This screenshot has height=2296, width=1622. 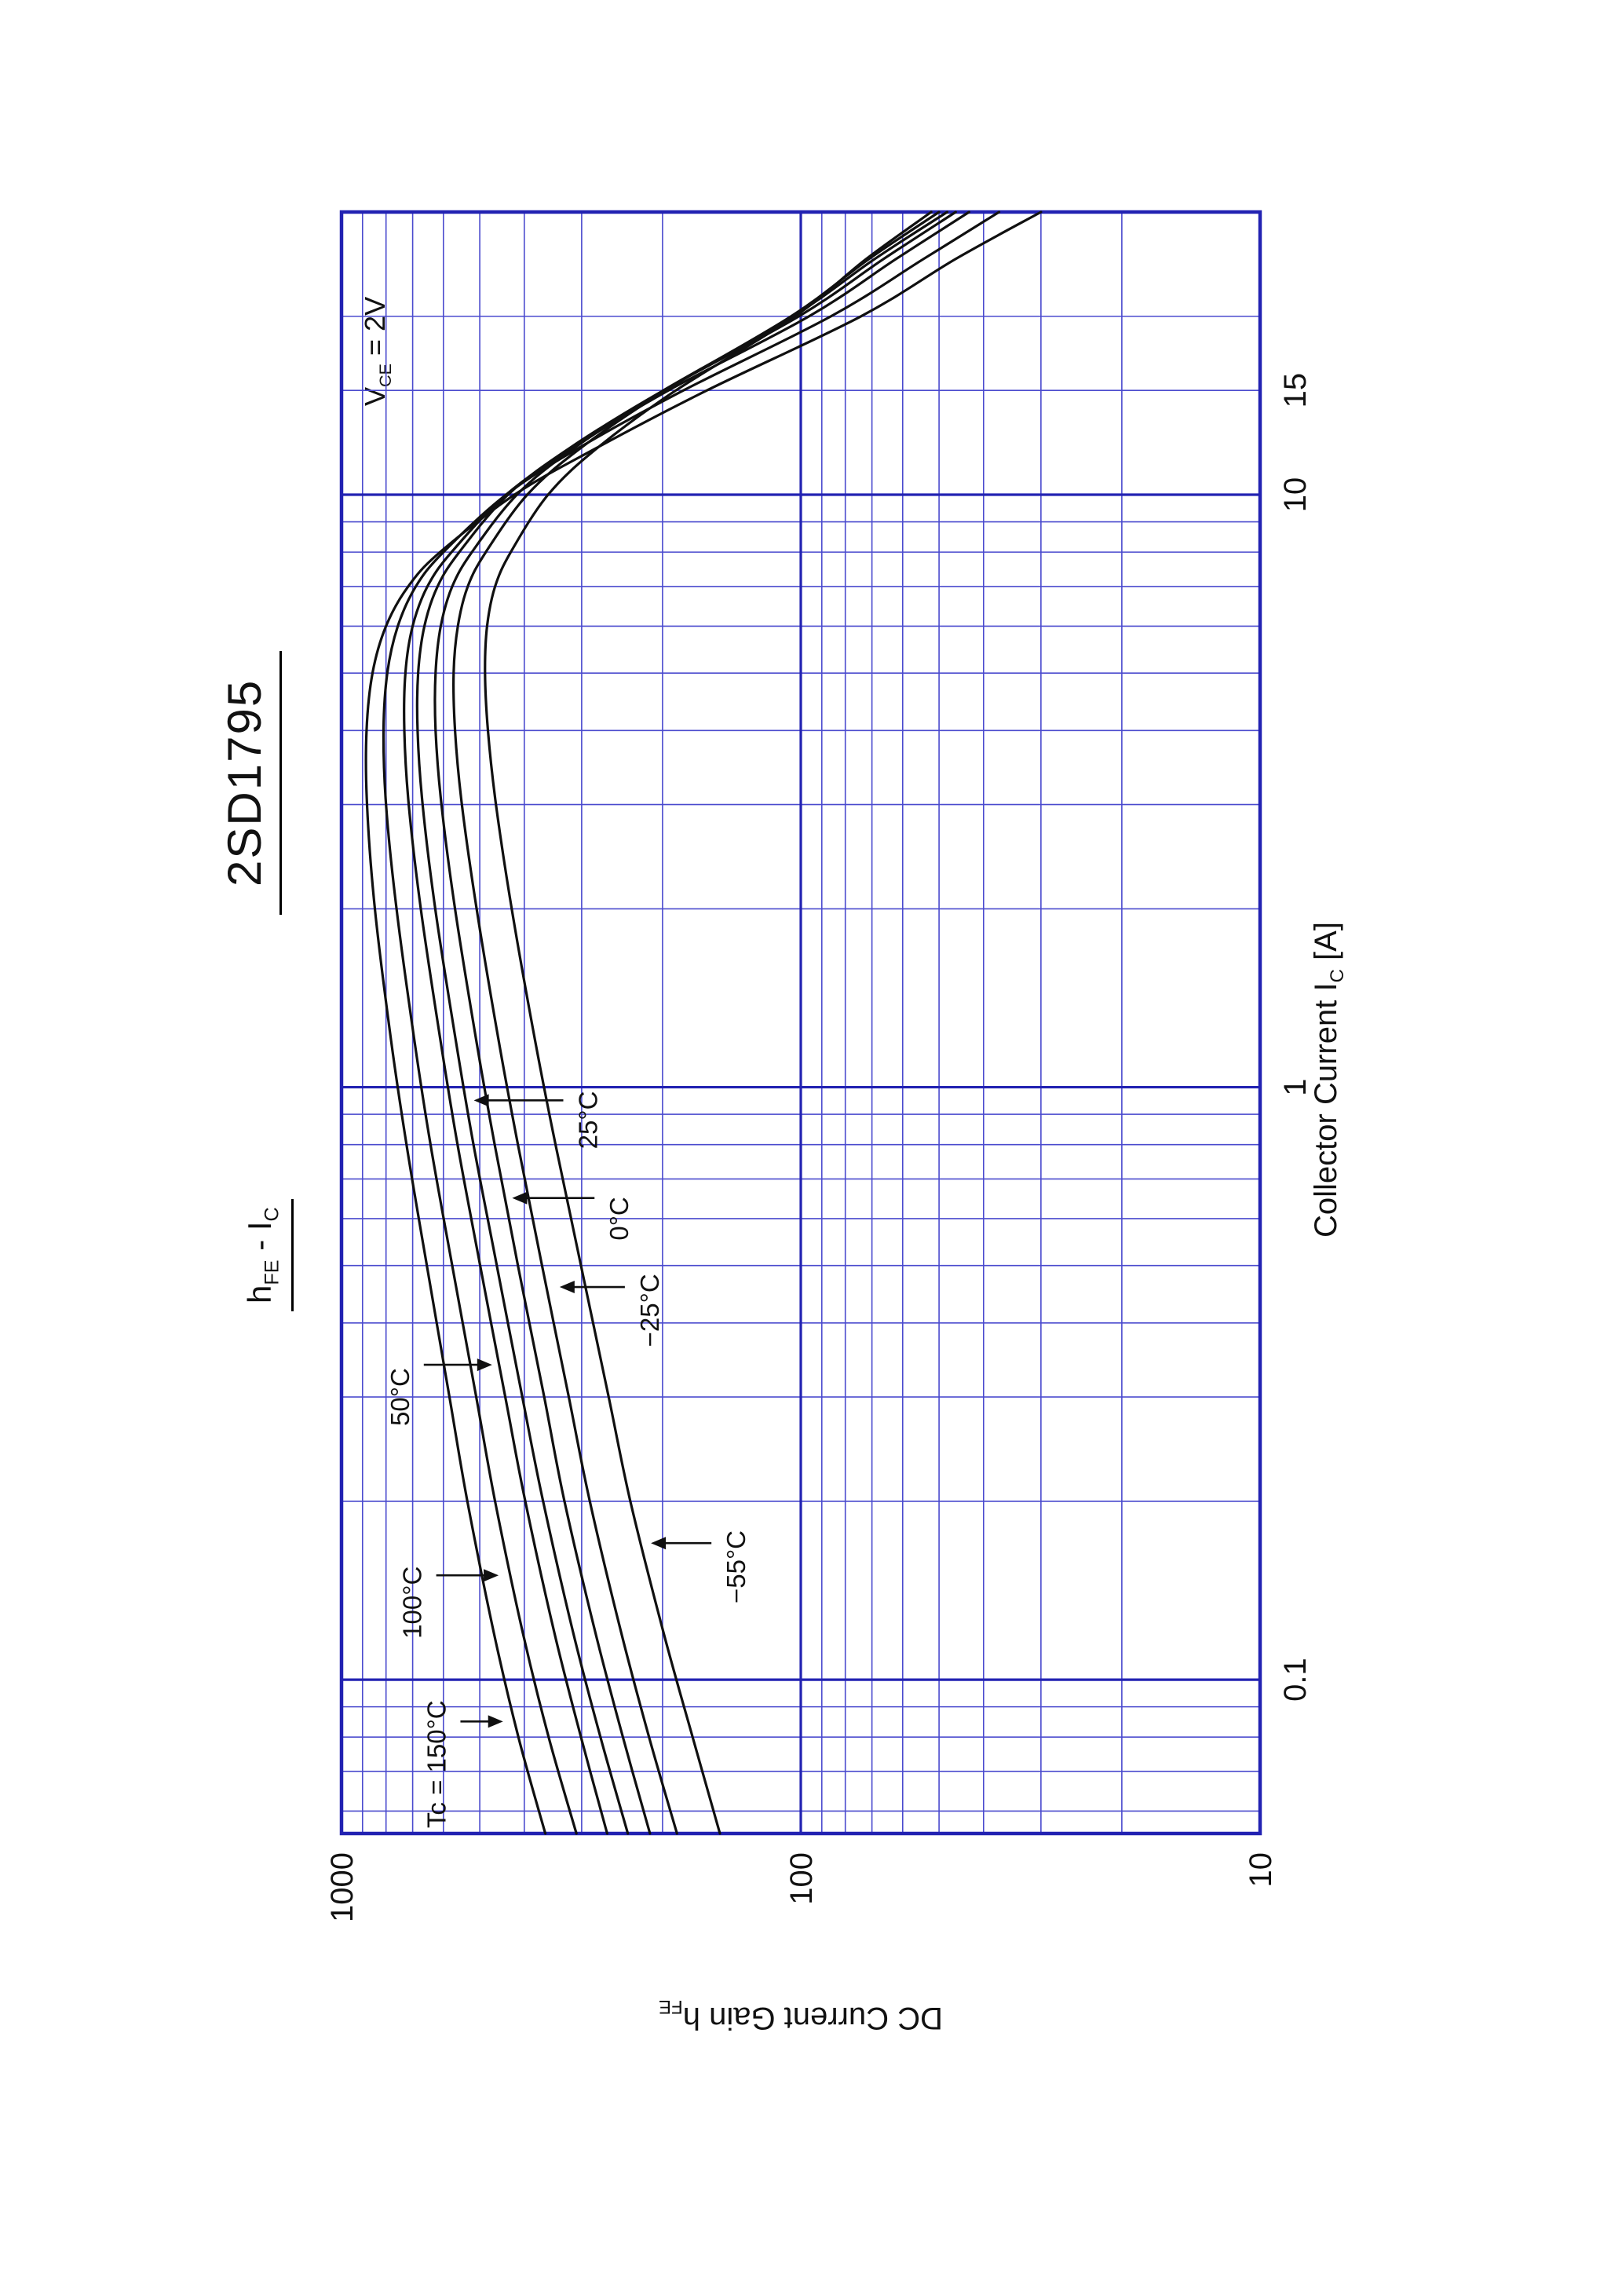 I want to click on curve-label: −25°C, so click(x=649, y=1311).